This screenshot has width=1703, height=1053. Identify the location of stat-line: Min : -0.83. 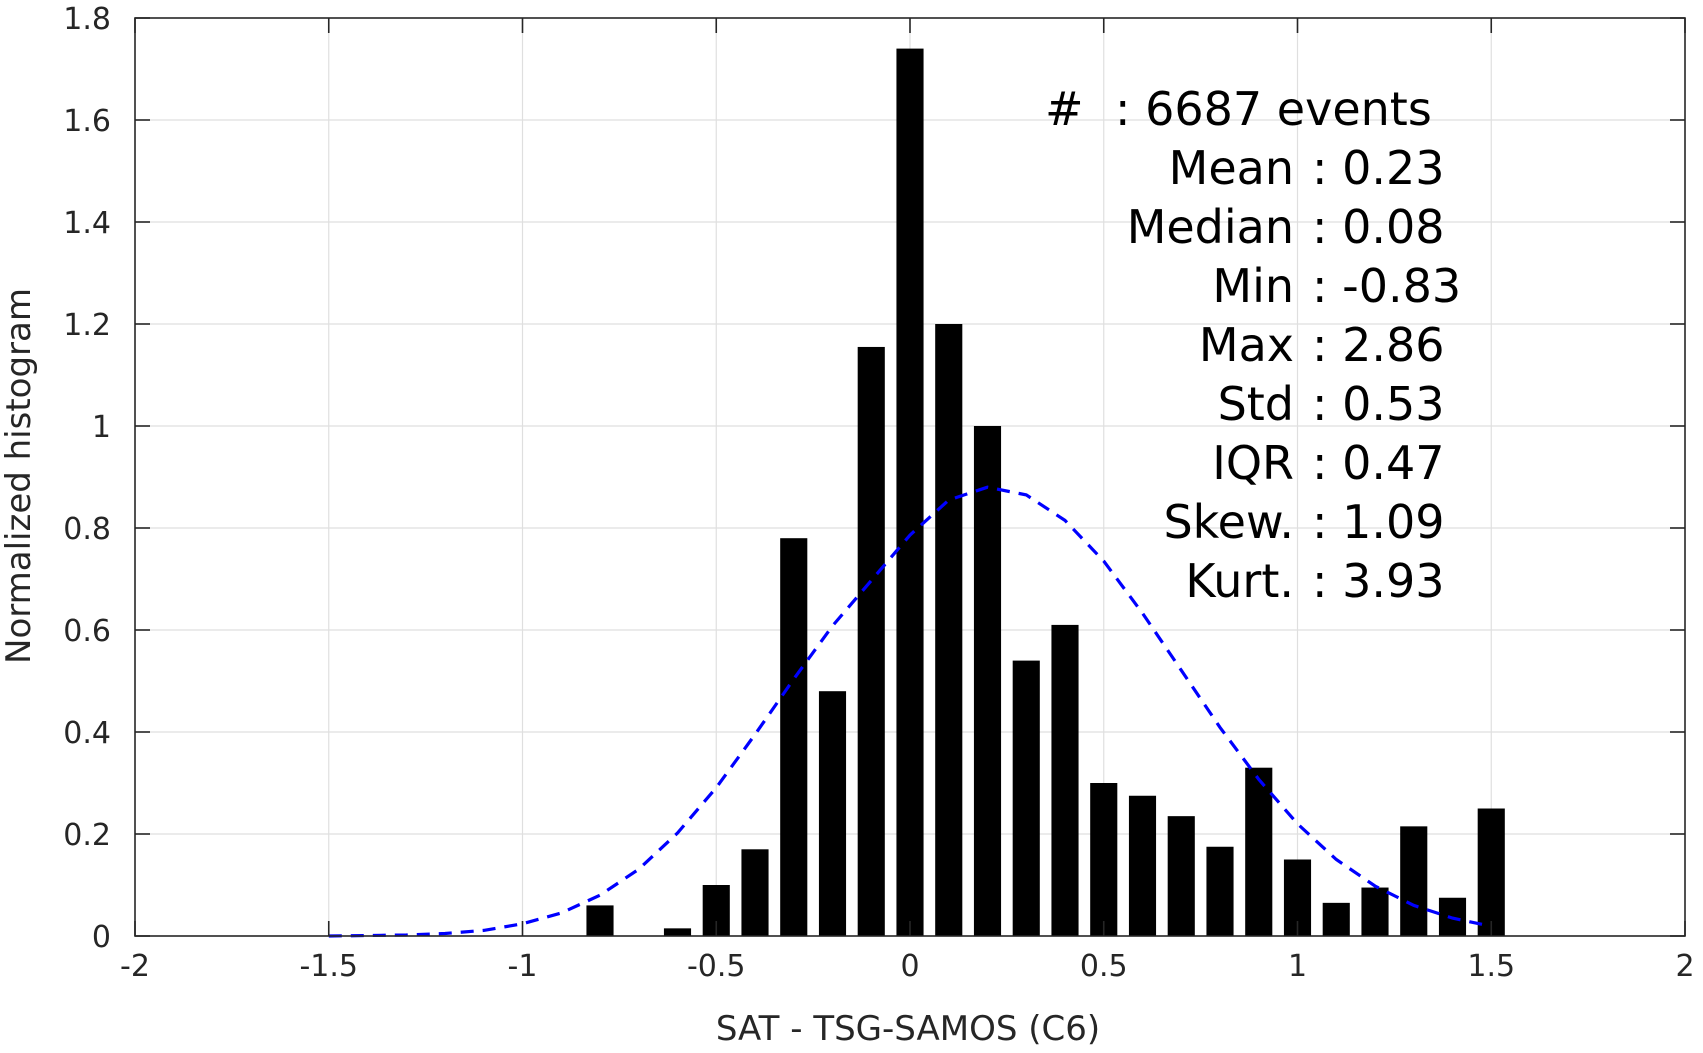
(1336, 286).